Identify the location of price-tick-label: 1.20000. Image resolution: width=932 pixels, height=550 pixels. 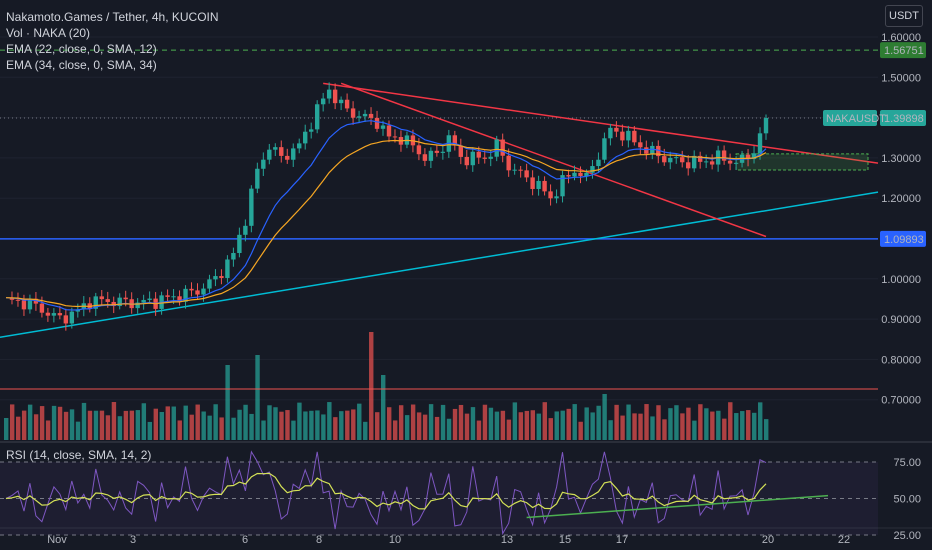
(901, 199).